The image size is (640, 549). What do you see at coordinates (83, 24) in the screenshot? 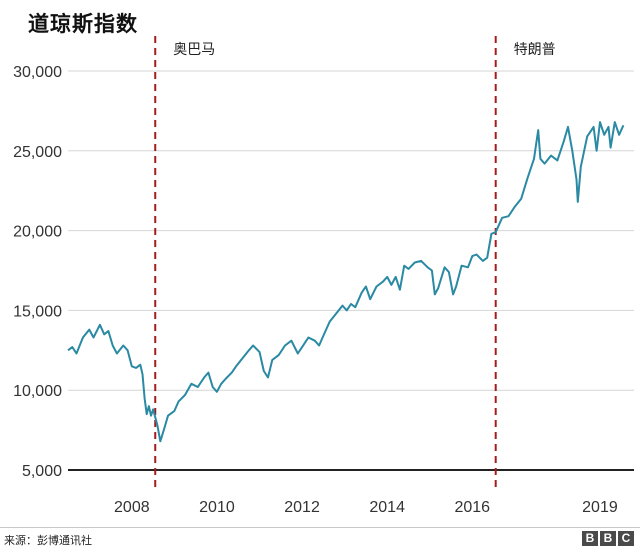
I see `chart-title: 道琼斯指数` at bounding box center [83, 24].